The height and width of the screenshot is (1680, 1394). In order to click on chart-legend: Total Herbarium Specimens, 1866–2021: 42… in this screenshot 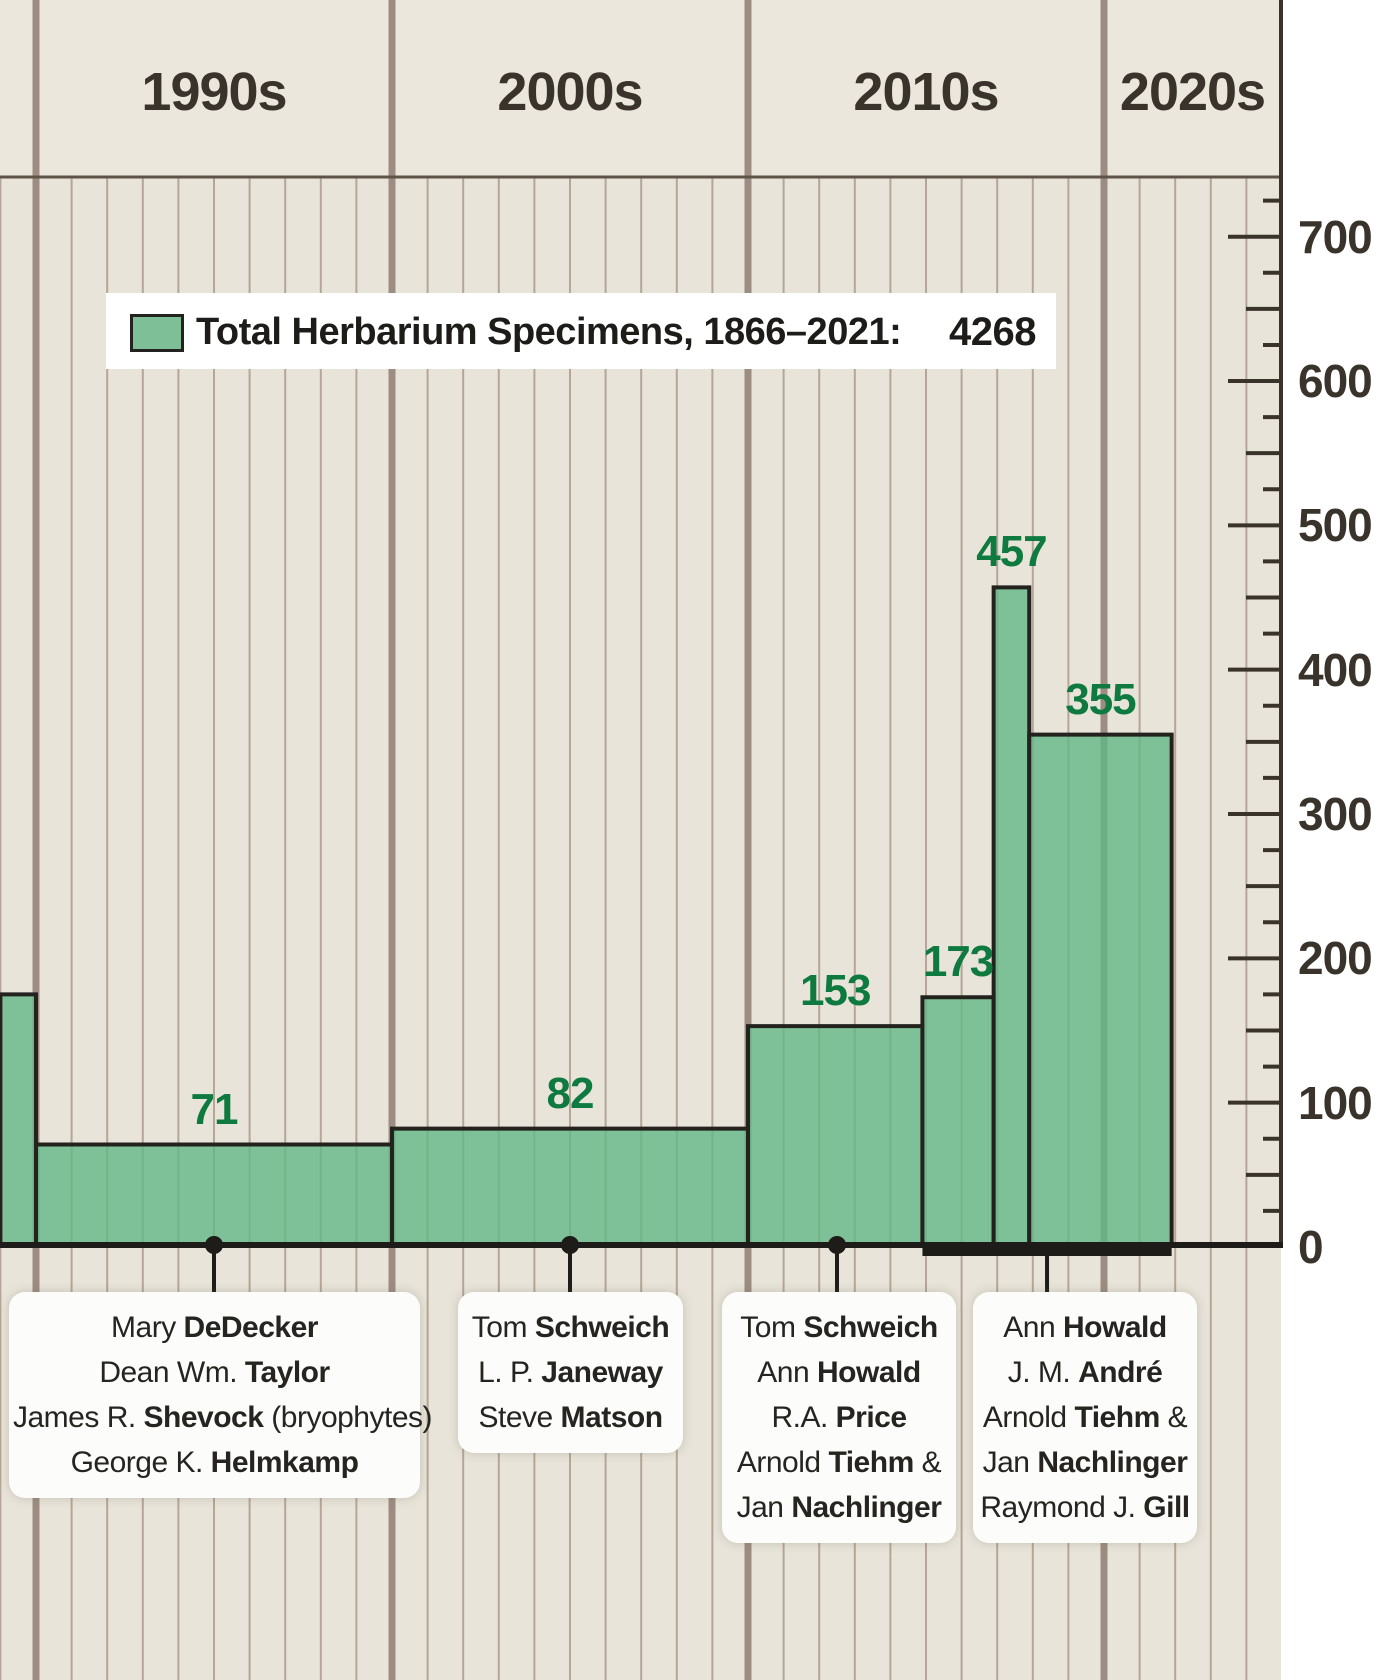, I will do `click(581, 331)`.